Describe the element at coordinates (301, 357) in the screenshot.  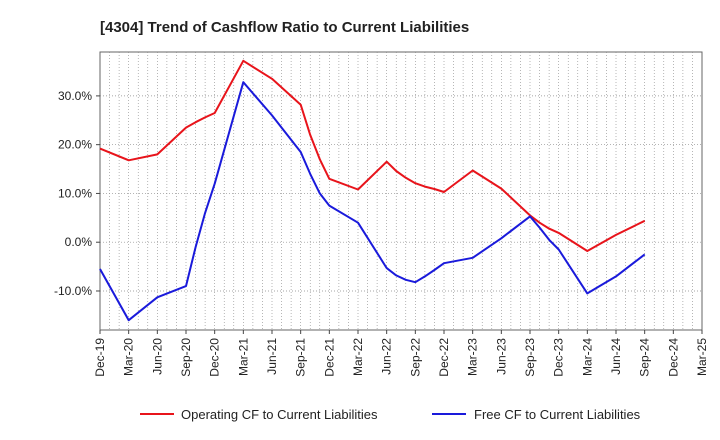
I see `x-tick-label: Sep-21` at that location.